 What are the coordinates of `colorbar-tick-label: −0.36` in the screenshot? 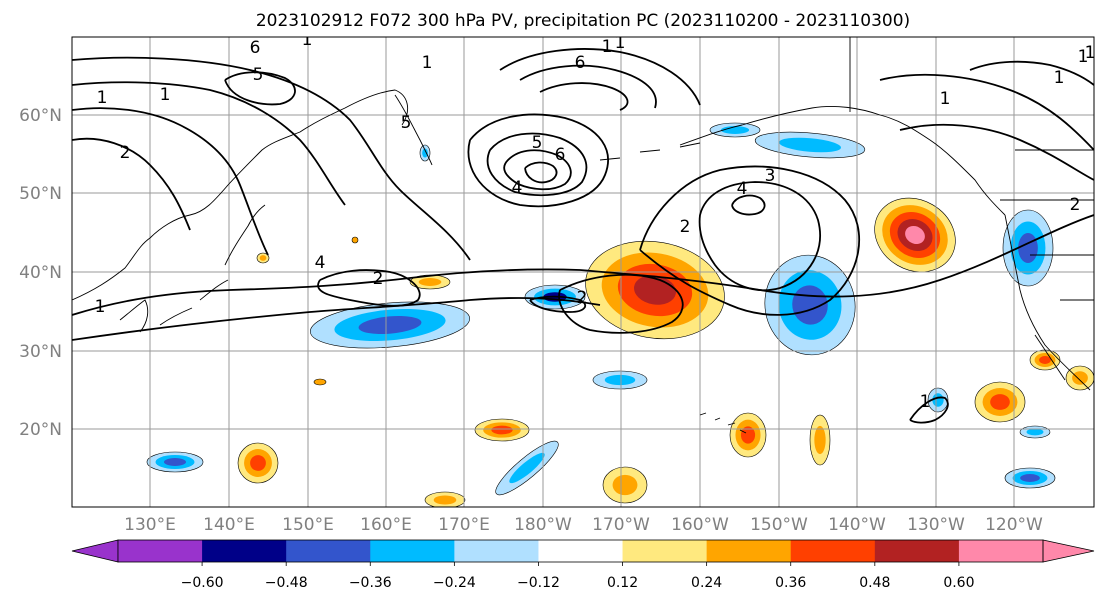 It's located at (370, 583).